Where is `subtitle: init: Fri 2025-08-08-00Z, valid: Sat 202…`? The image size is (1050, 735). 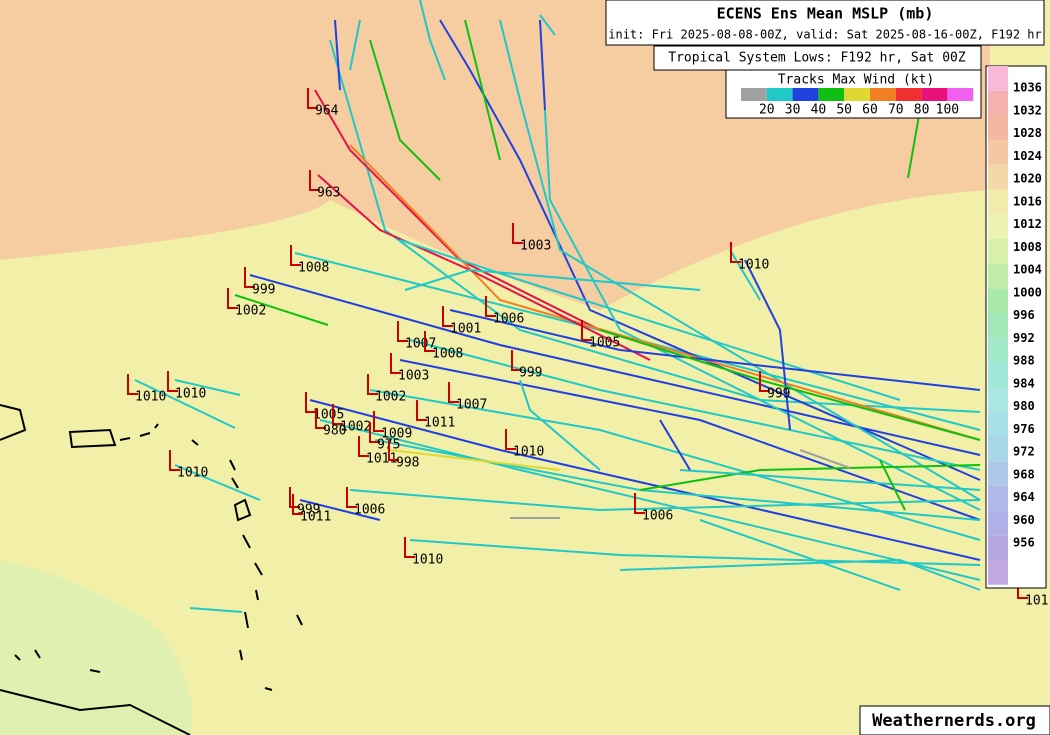
subtitle: init: Fri 2025-08-08-00Z, valid: Sat 202… is located at coordinates (824, 35).